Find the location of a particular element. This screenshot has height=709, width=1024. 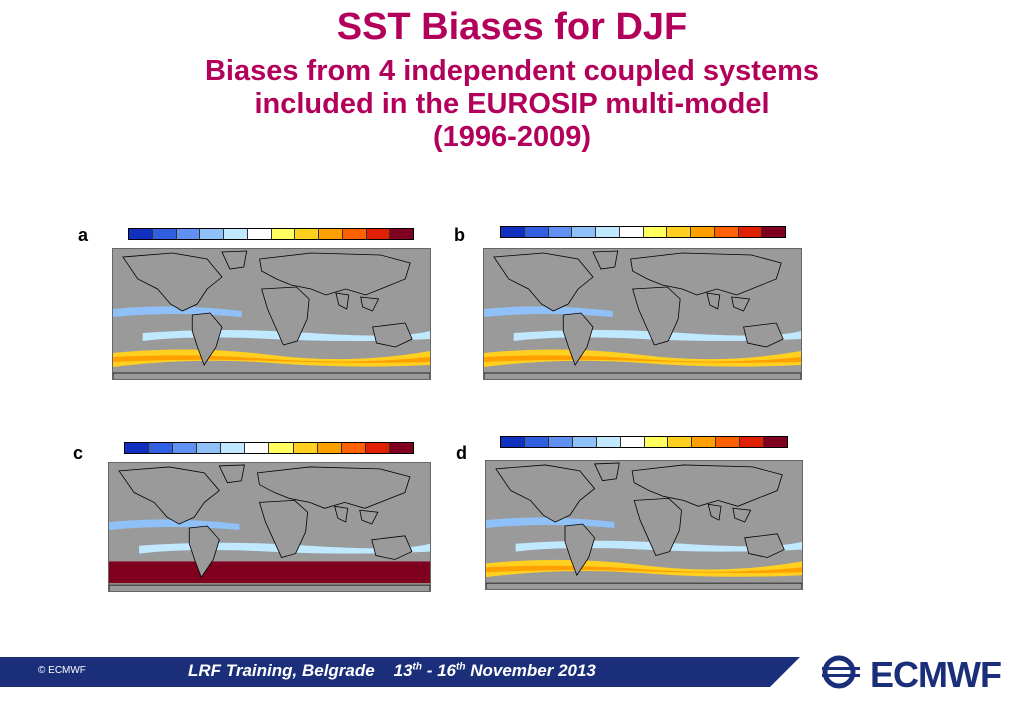

panel-label-c: c is located at coordinates (78, 453).